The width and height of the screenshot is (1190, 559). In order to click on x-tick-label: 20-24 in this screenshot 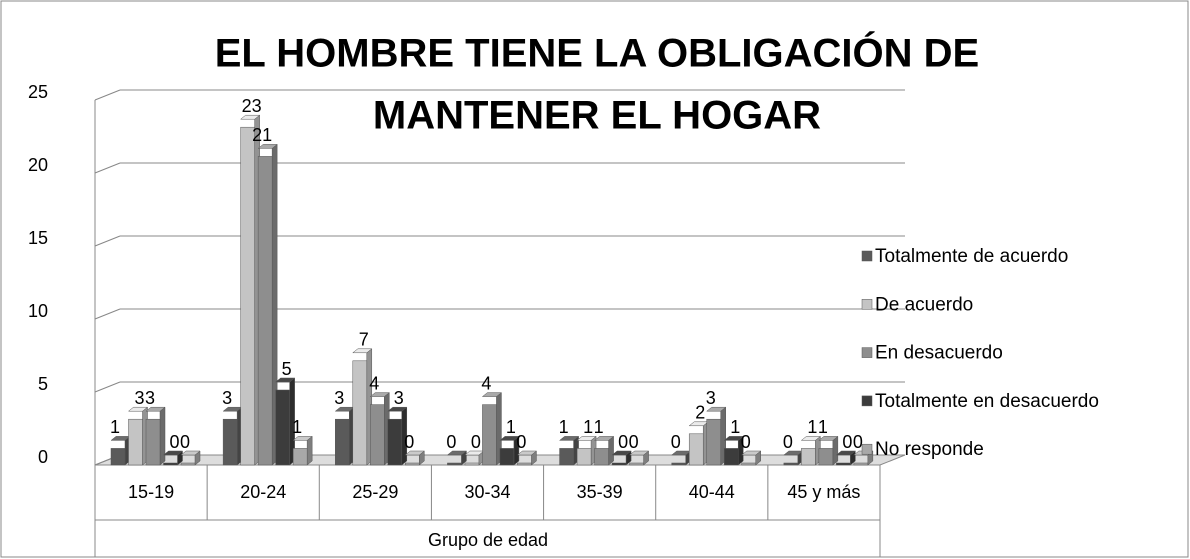, I will do `click(263, 492)`.